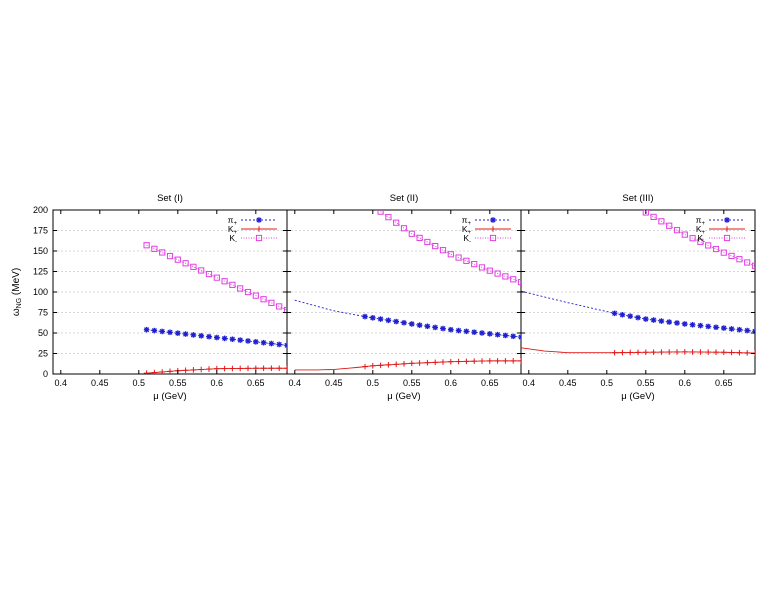 This screenshot has width=776, height=599. Describe the element at coordinates (40, 251) in the screenshot. I see `y-tick-label: 150` at that location.